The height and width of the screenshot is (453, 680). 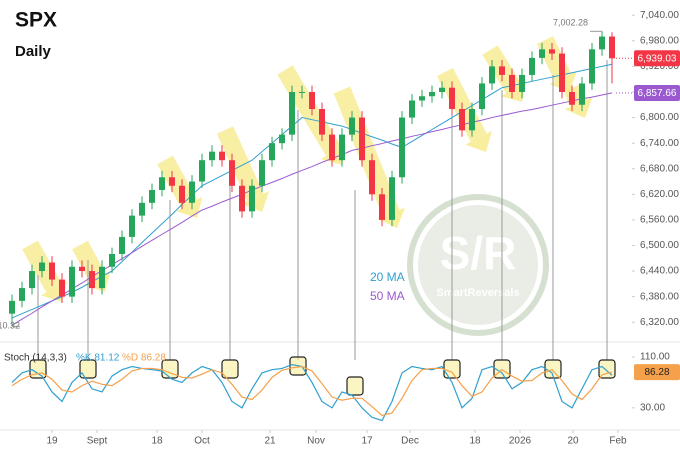 I want to click on price-label: 6,939.03, so click(x=657, y=58).